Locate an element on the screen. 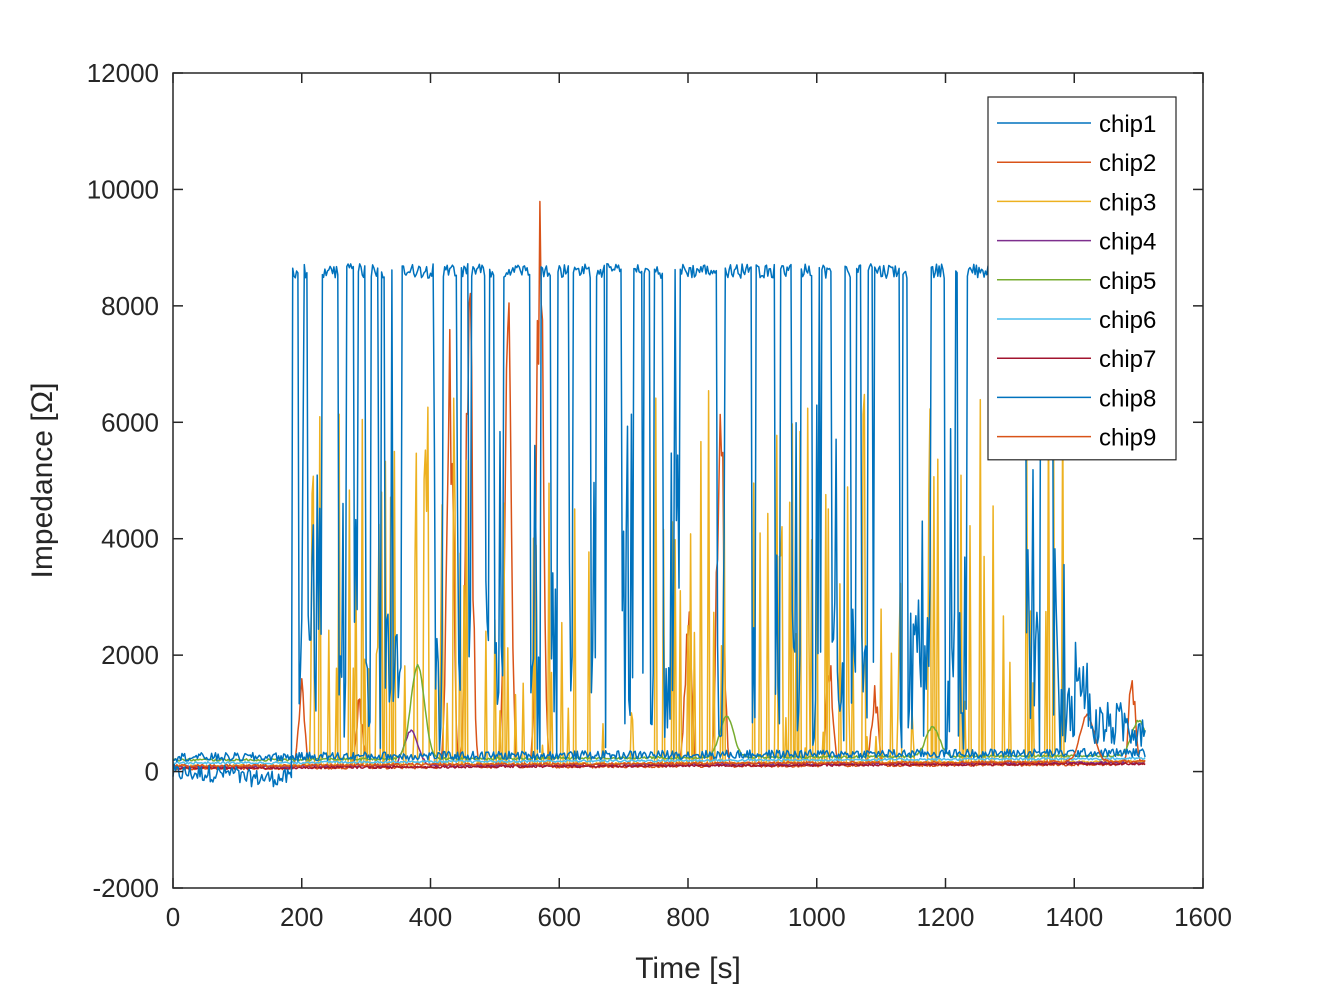  legend-label-chip6: chip6 is located at coordinates (1127, 320).